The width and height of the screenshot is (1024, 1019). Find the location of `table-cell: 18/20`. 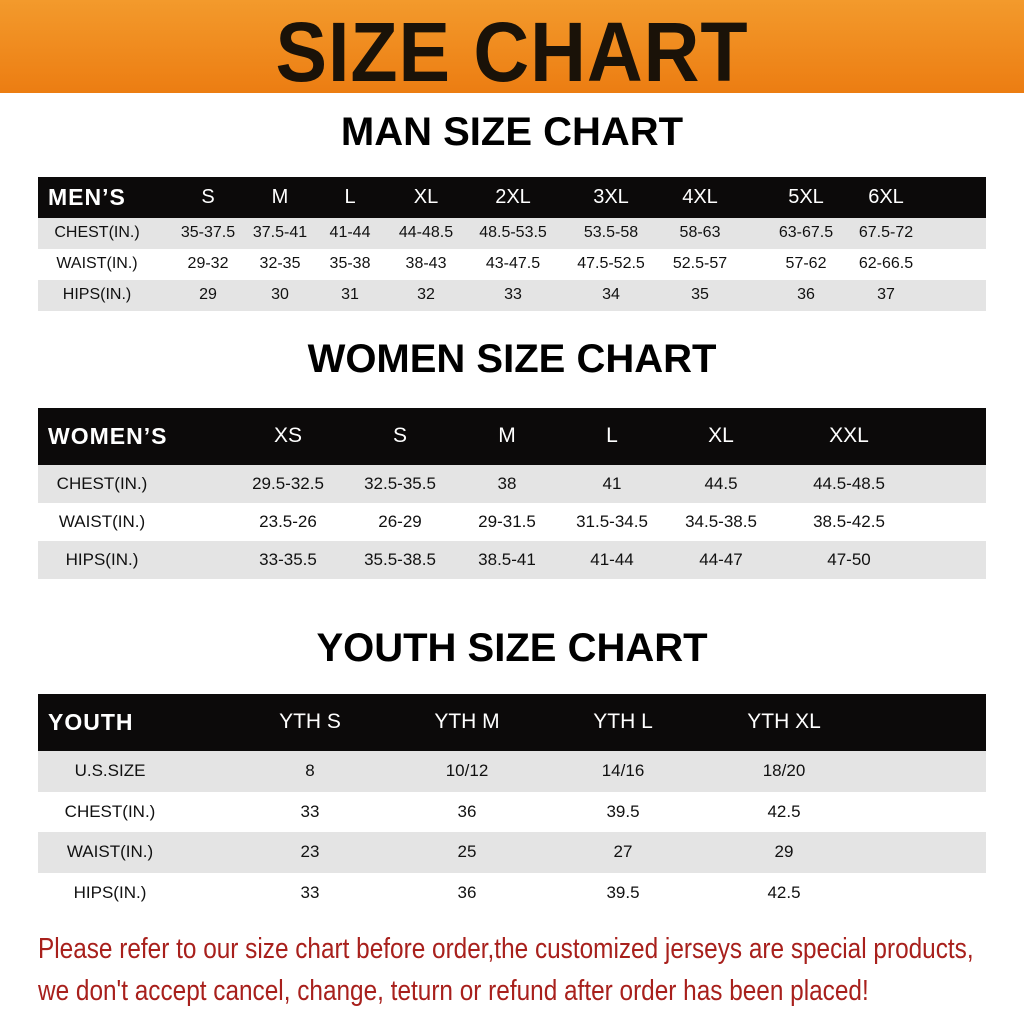

table-cell: 18/20 is located at coordinates (784, 771).